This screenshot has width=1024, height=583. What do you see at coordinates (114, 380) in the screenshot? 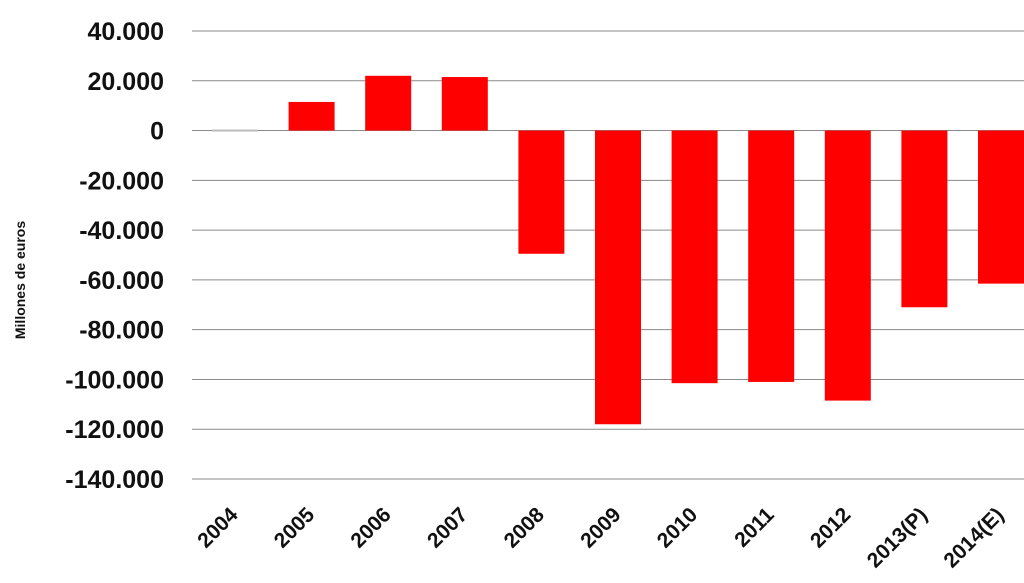
I see `y-tick-label: -100.000` at bounding box center [114, 380].